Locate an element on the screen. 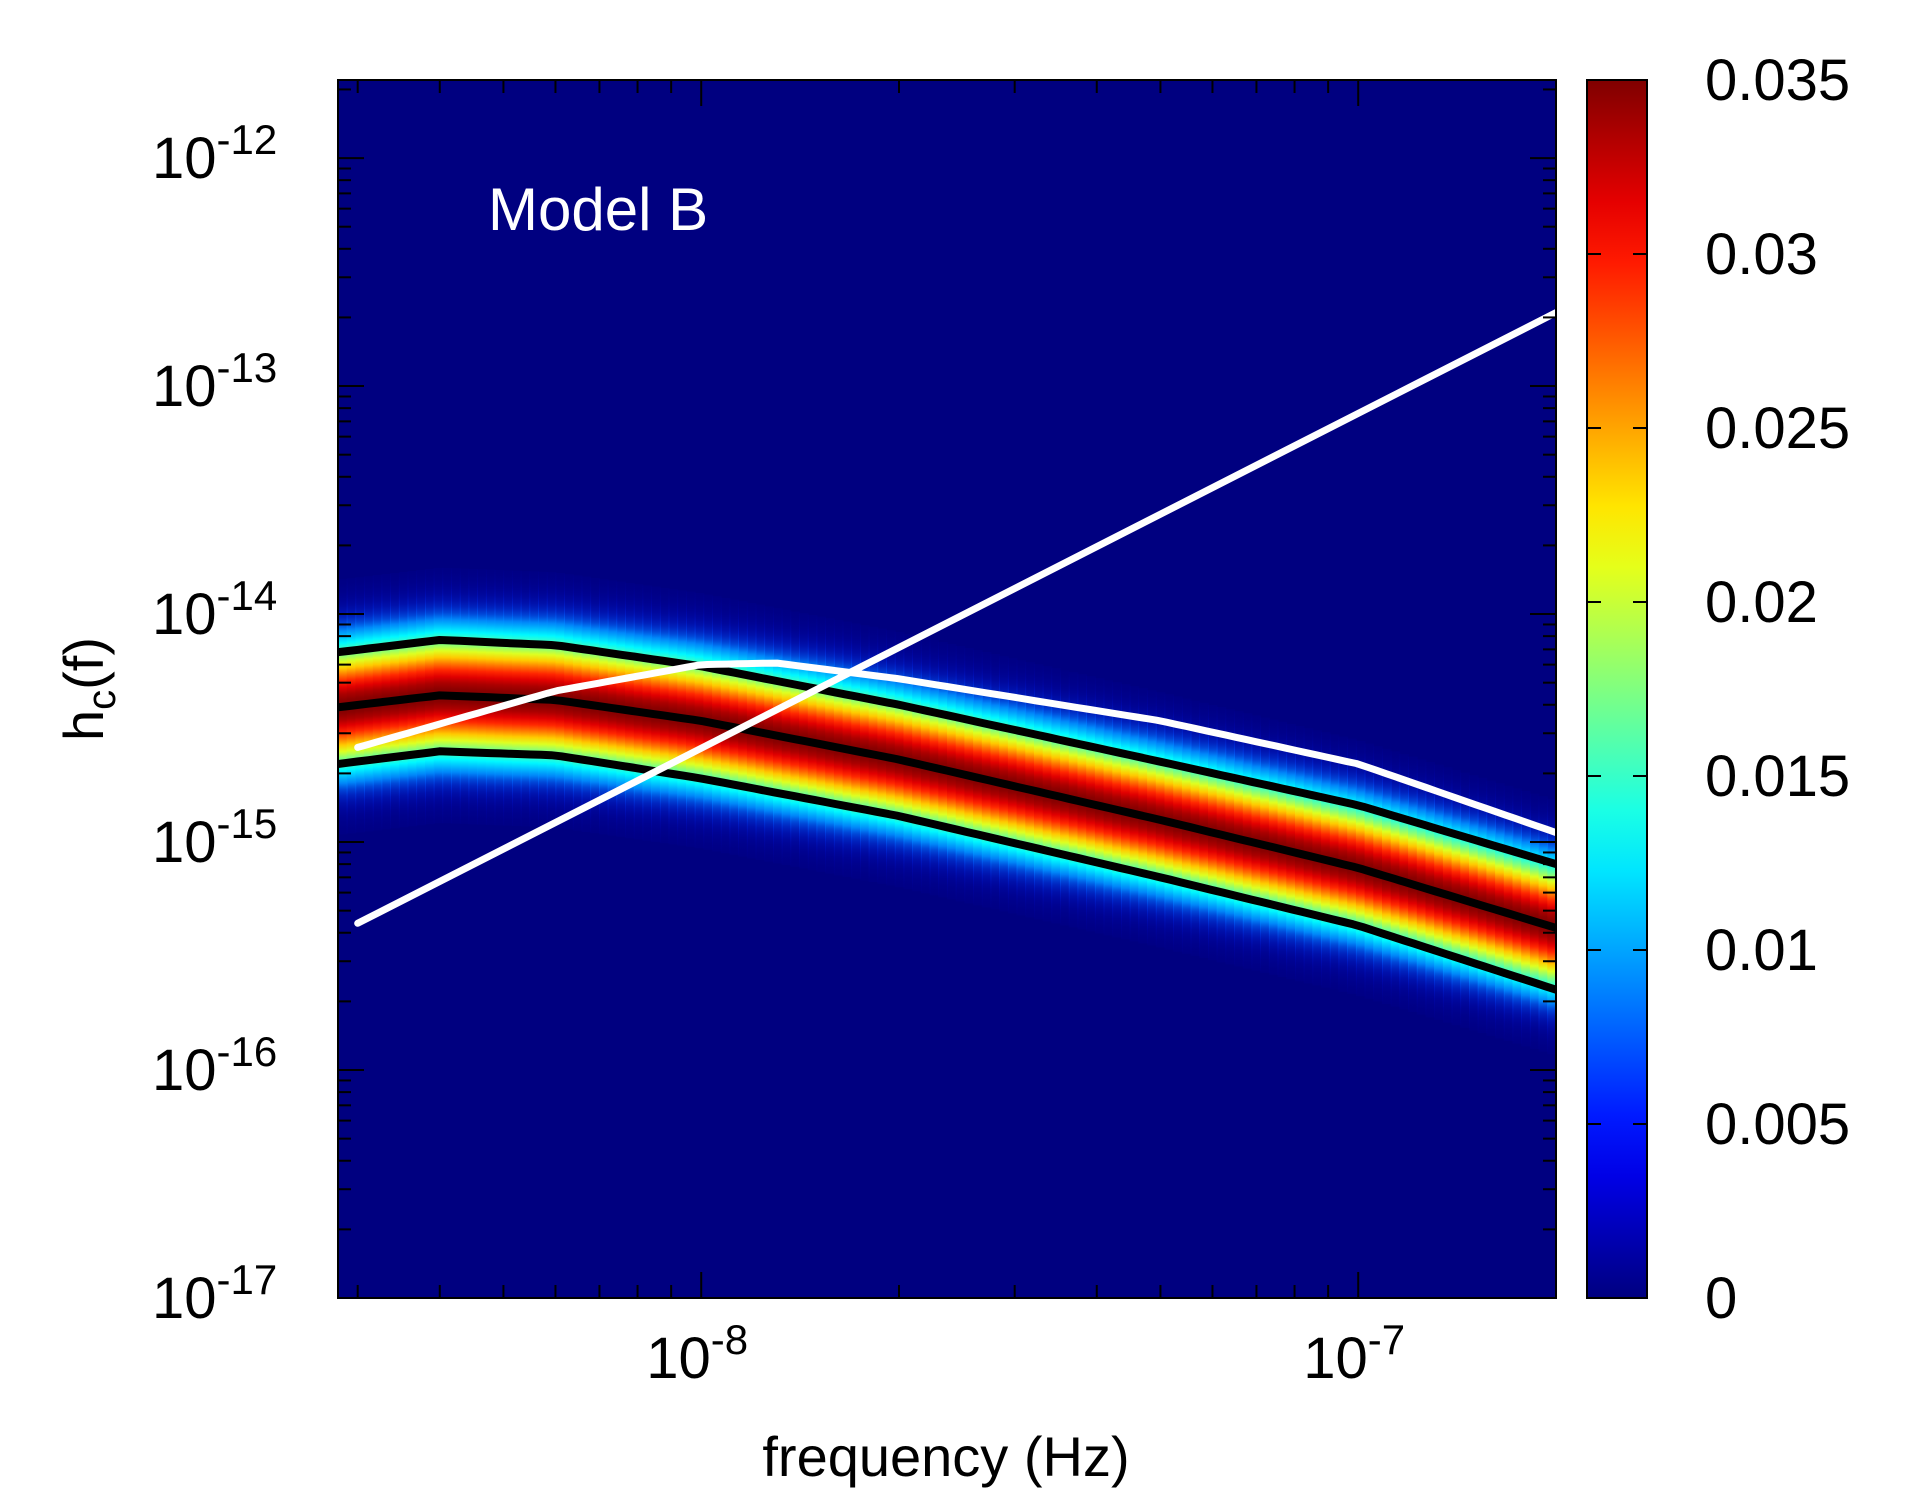  model-annotation: Model B is located at coordinates (598, 209).